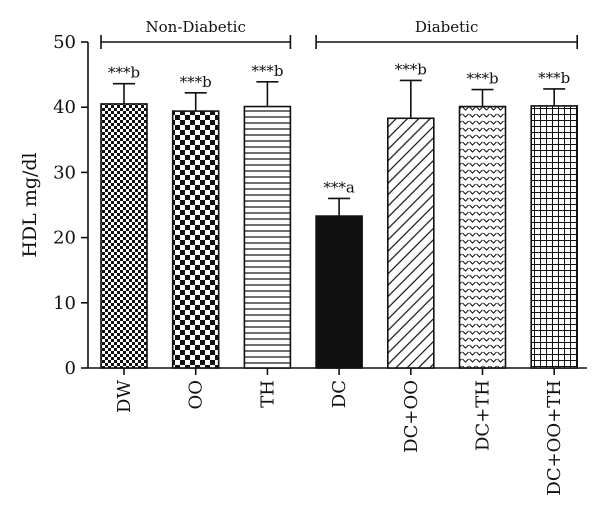 This screenshot has width=600, height=529. What do you see at coordinates (339, 33) in the screenshot?
I see `group-brackets: Non-Diabetic Diabetic` at bounding box center [339, 33].